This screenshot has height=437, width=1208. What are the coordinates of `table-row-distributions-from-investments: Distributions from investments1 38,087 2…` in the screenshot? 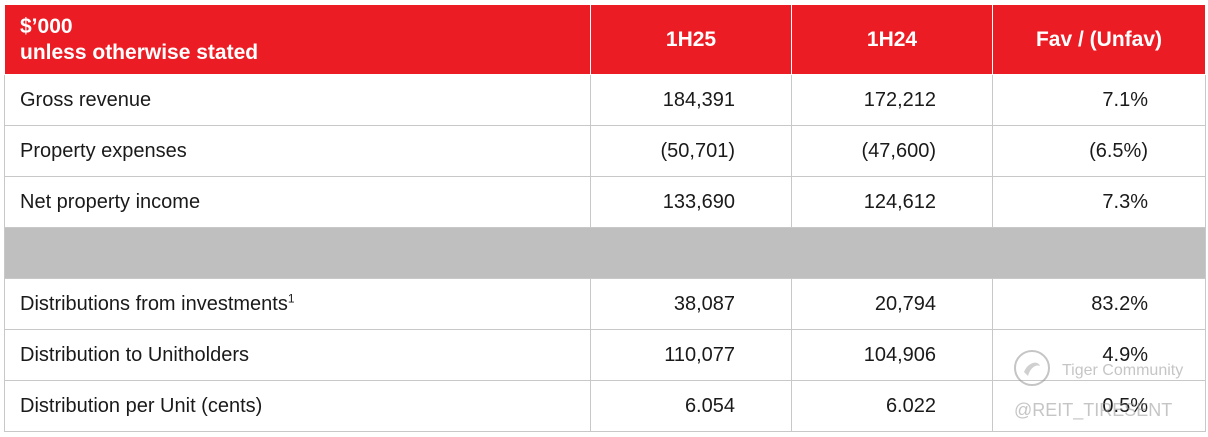 It's located at (605, 304).